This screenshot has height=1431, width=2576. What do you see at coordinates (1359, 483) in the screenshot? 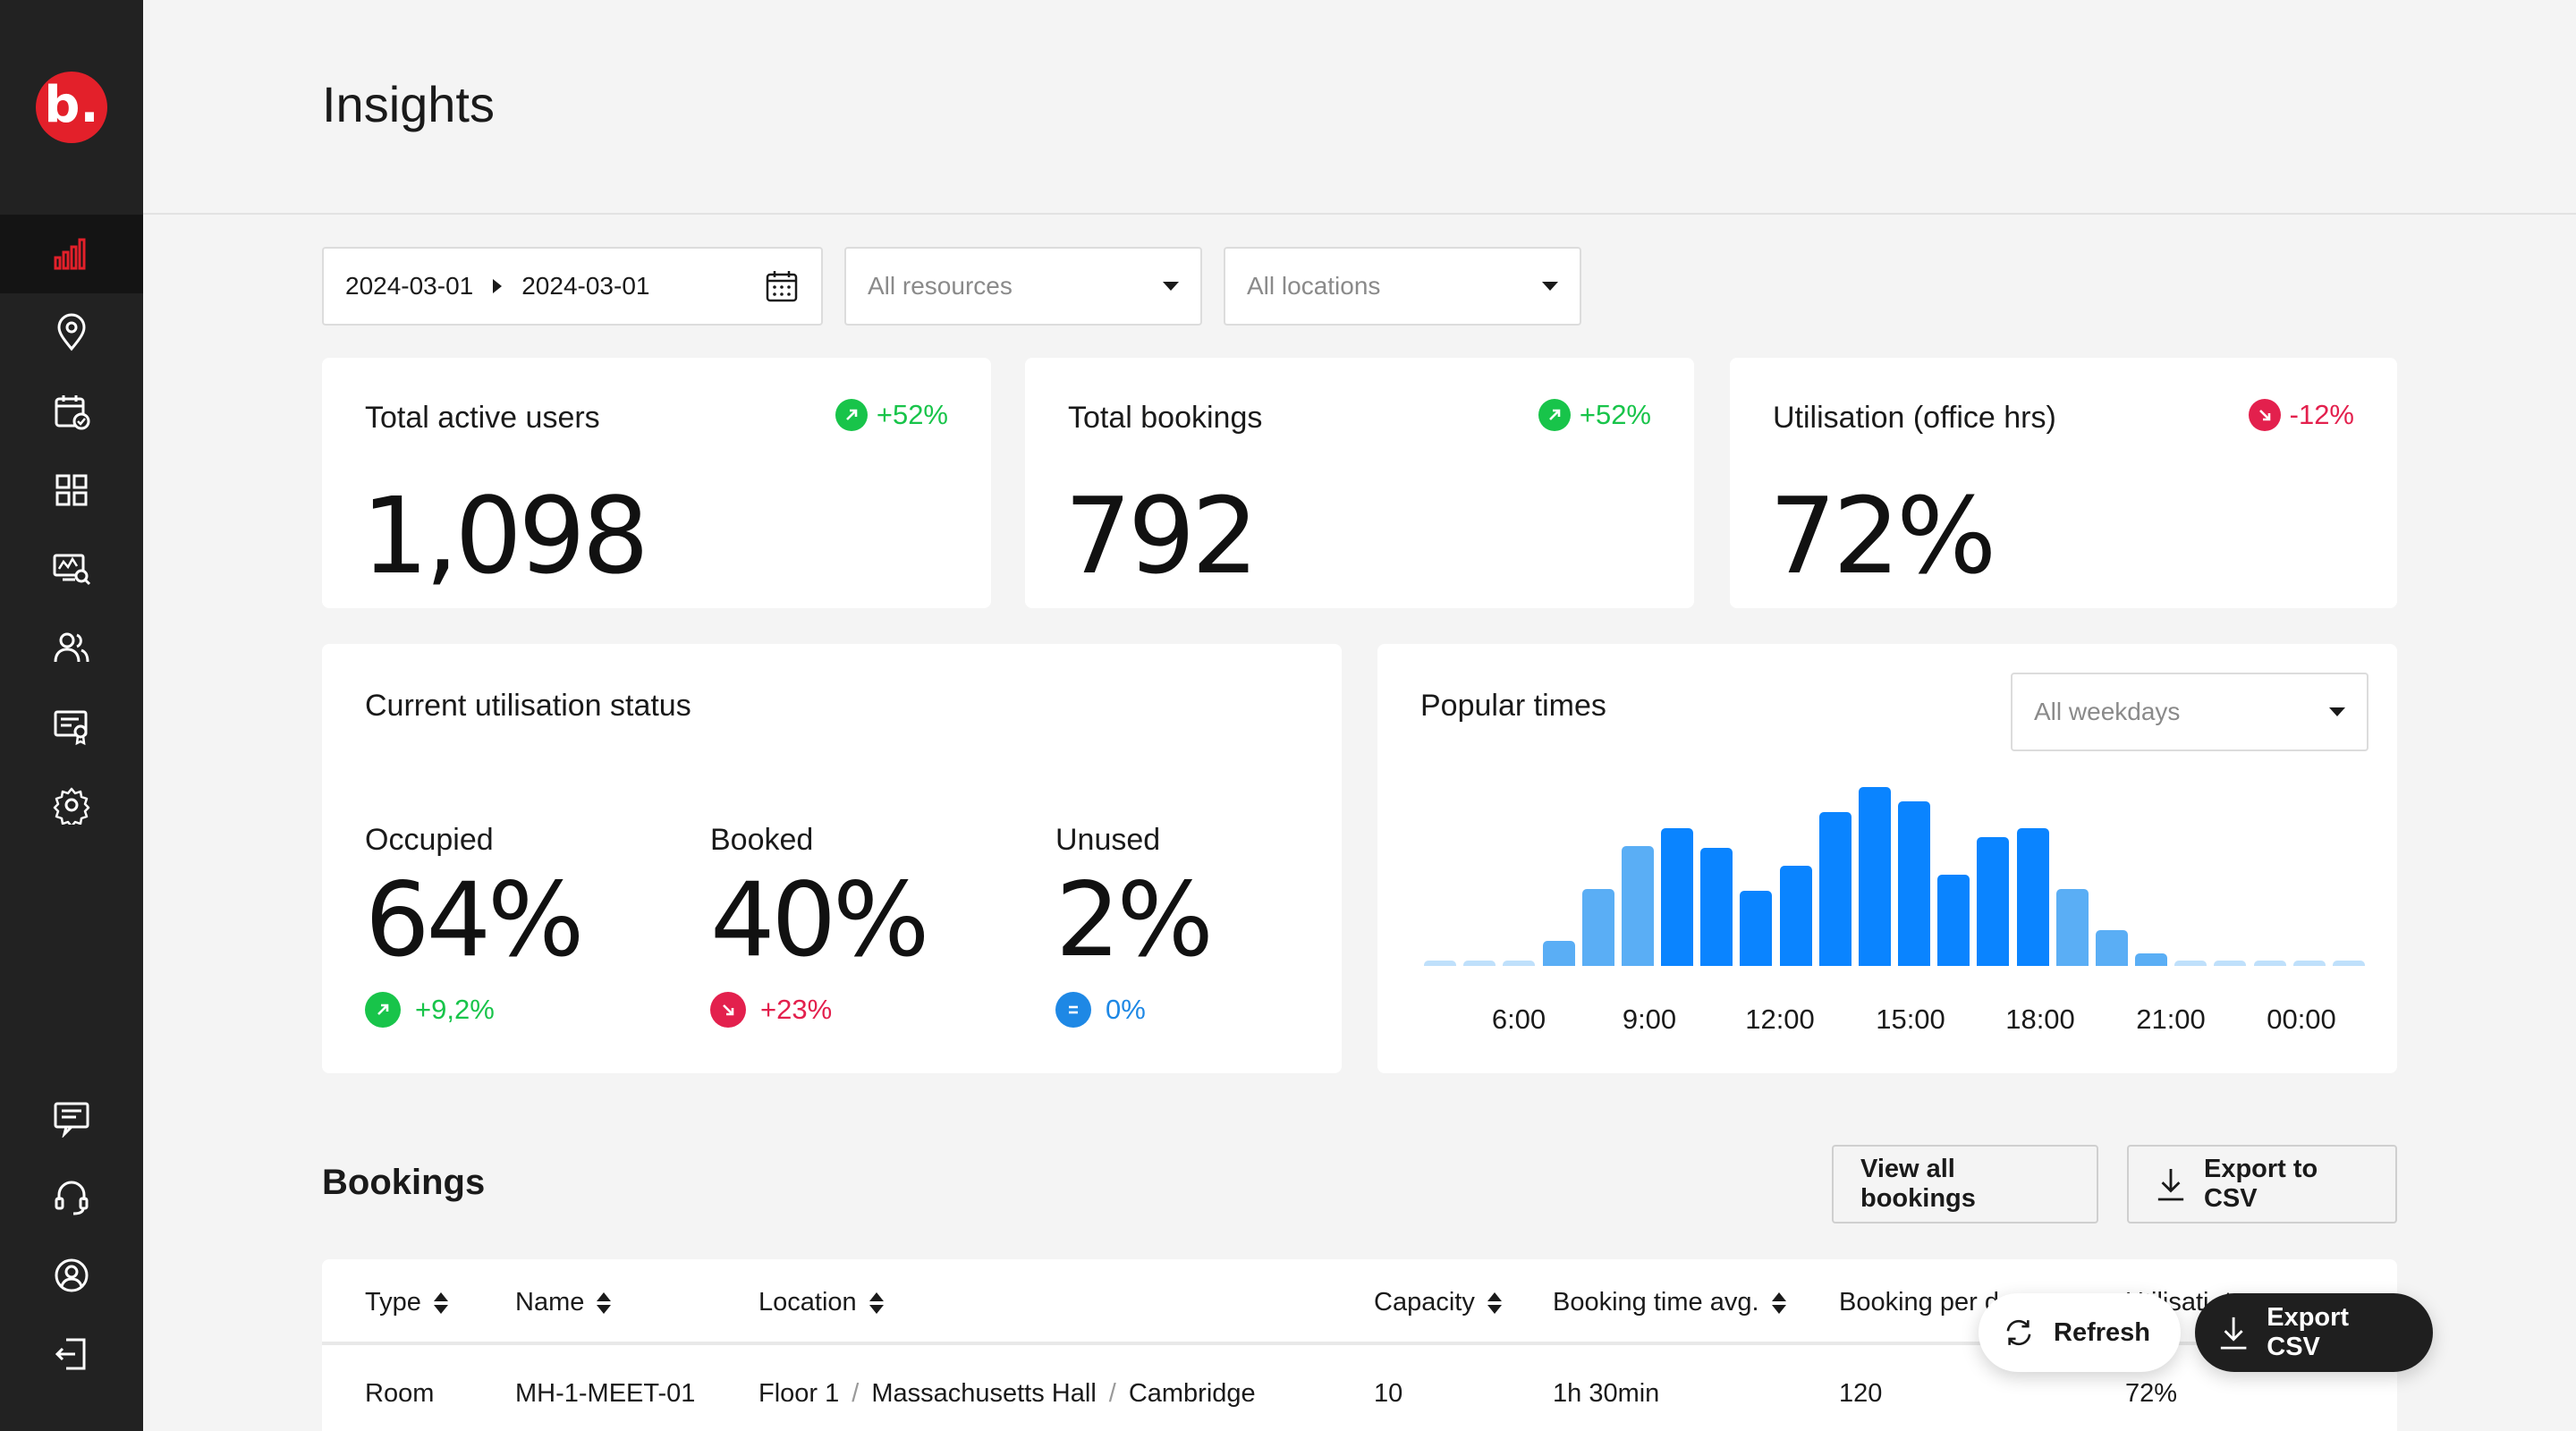
I see `stat-card-total-bookings: Total bookings +52% 792` at bounding box center [1359, 483].